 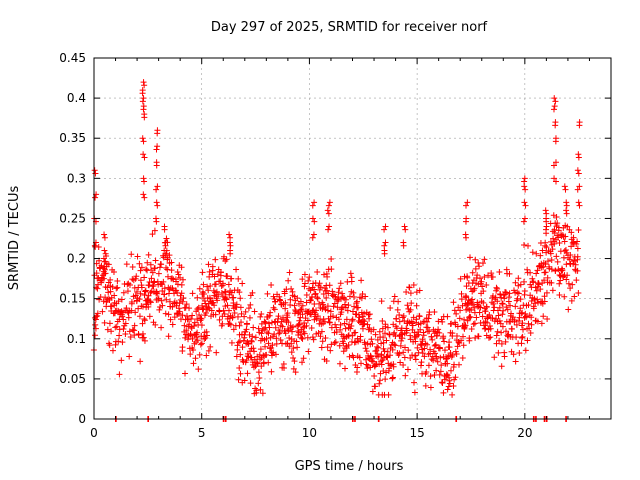 What do you see at coordinates (14, 238) in the screenshot?
I see `y-axis-label: SRMTID / TECUs` at bounding box center [14, 238].